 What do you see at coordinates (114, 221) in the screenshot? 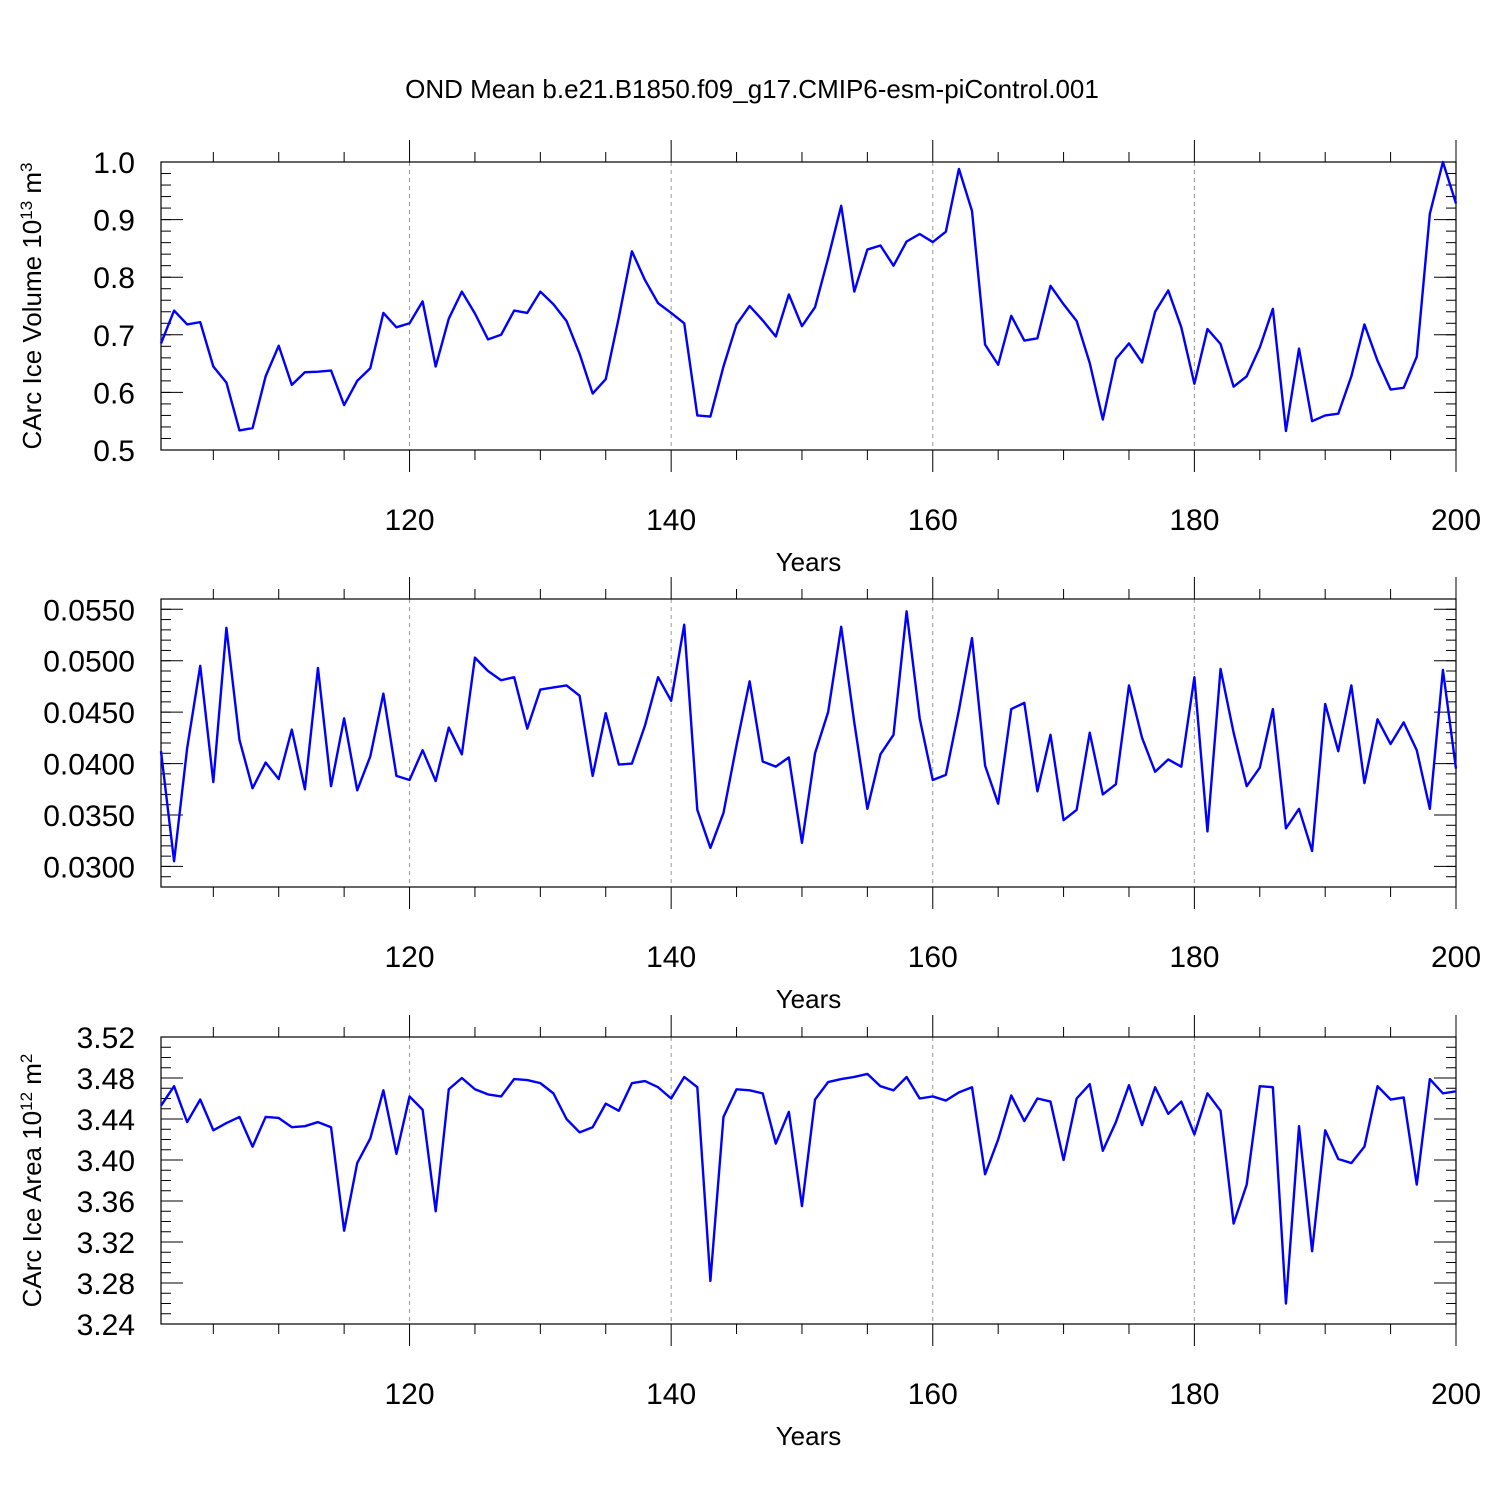
I see `y-tick-label: 0.9` at bounding box center [114, 221].